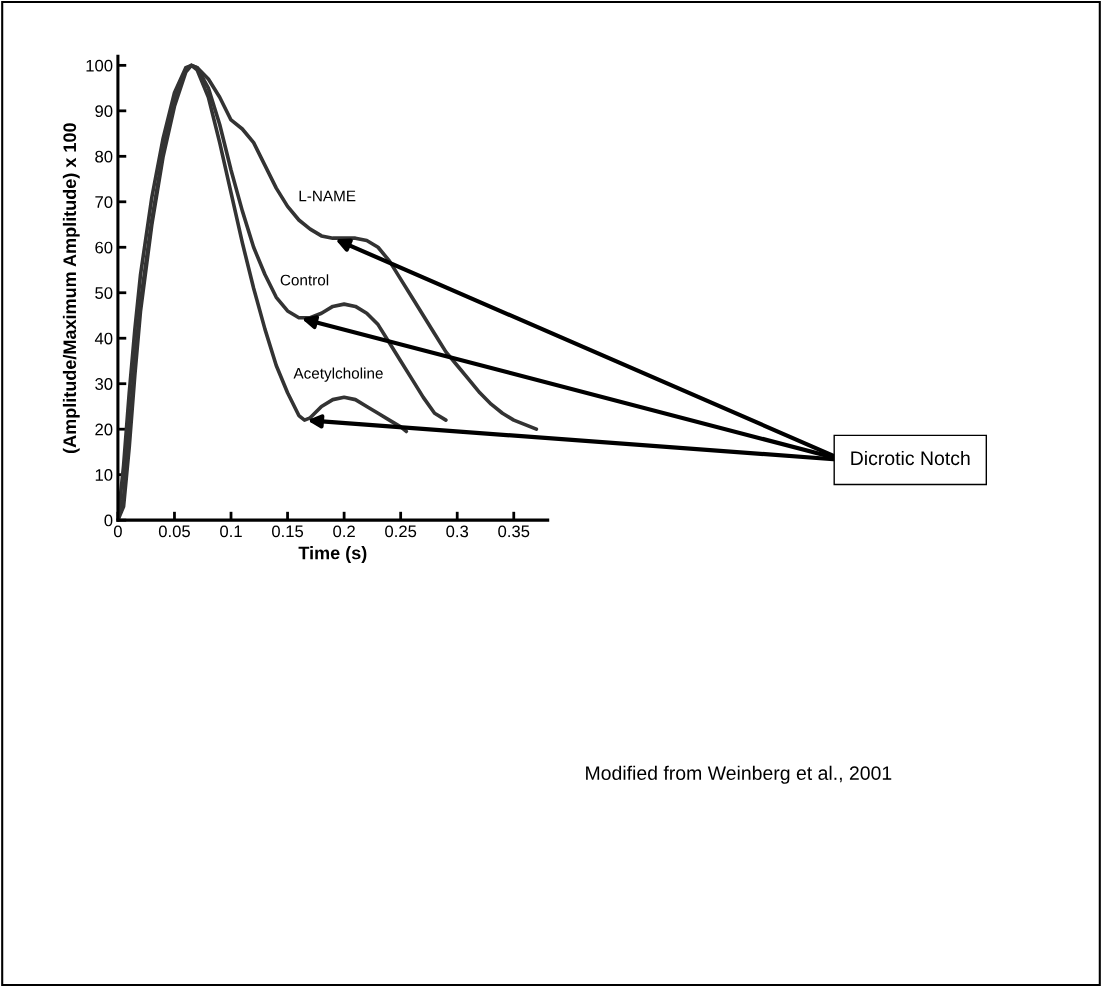  Describe the element at coordinates (104, 293) in the screenshot. I see `y-tick-label: 50` at that location.